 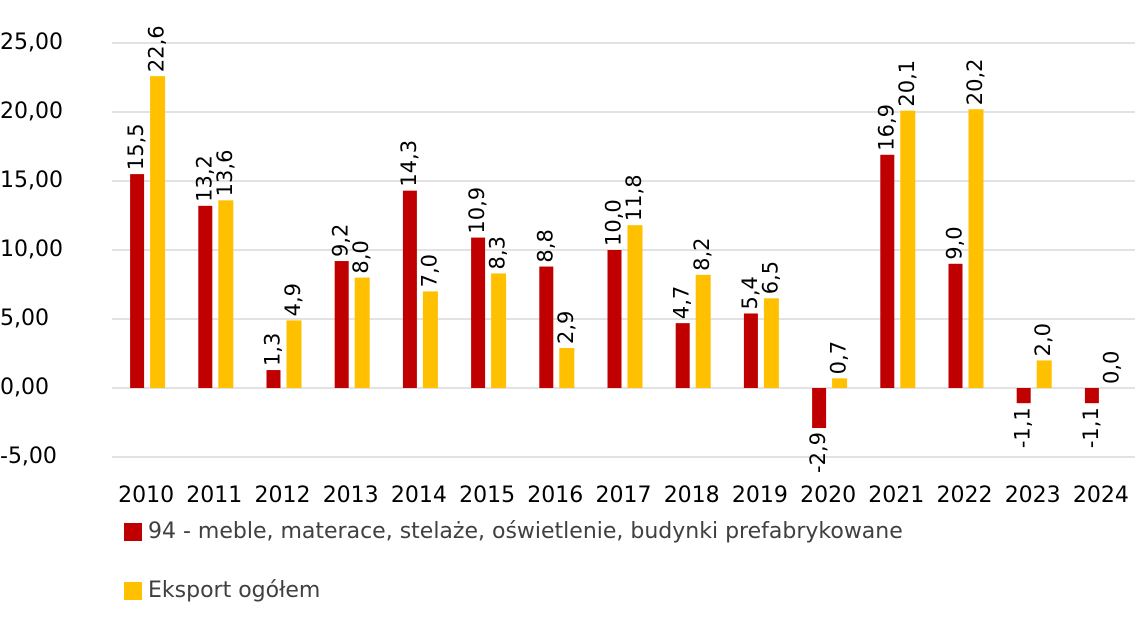 What do you see at coordinates (965, 495) in the screenshot?
I see `x-tick-label: 2022` at bounding box center [965, 495].